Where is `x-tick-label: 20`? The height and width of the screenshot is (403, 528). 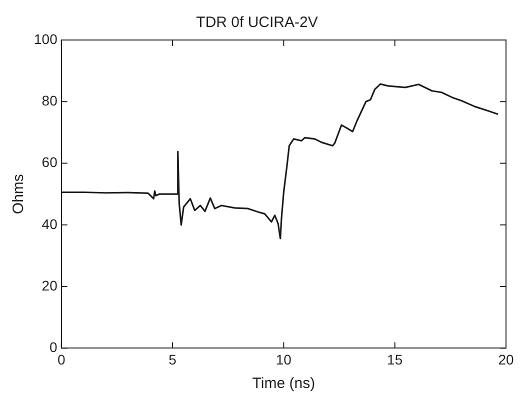 x-tick-label: 20 is located at coordinates (506, 359).